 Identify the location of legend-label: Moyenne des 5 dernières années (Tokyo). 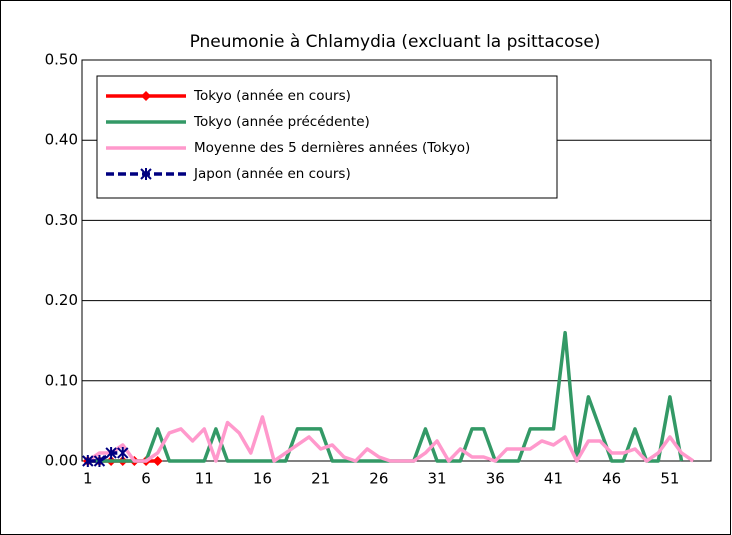
(332, 148).